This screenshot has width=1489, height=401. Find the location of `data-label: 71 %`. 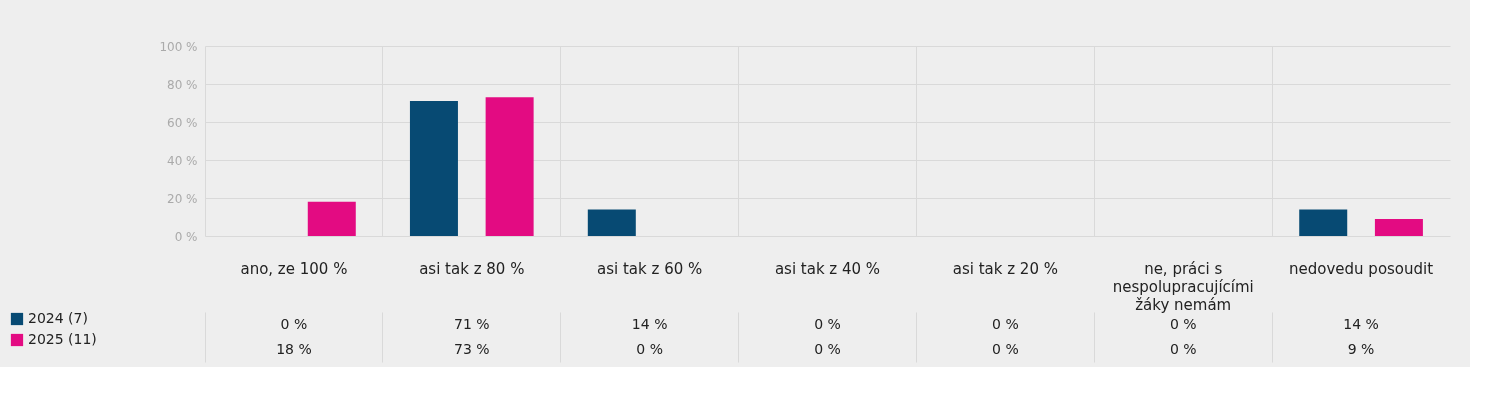

data-label: 71 % is located at coordinates (472, 323).